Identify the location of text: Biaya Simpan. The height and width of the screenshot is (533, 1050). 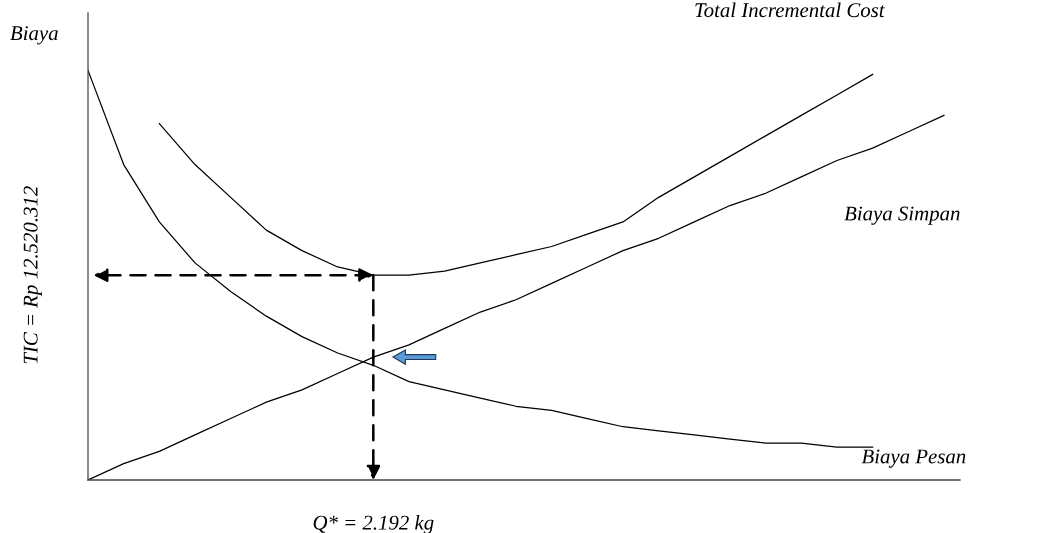
(902, 215).